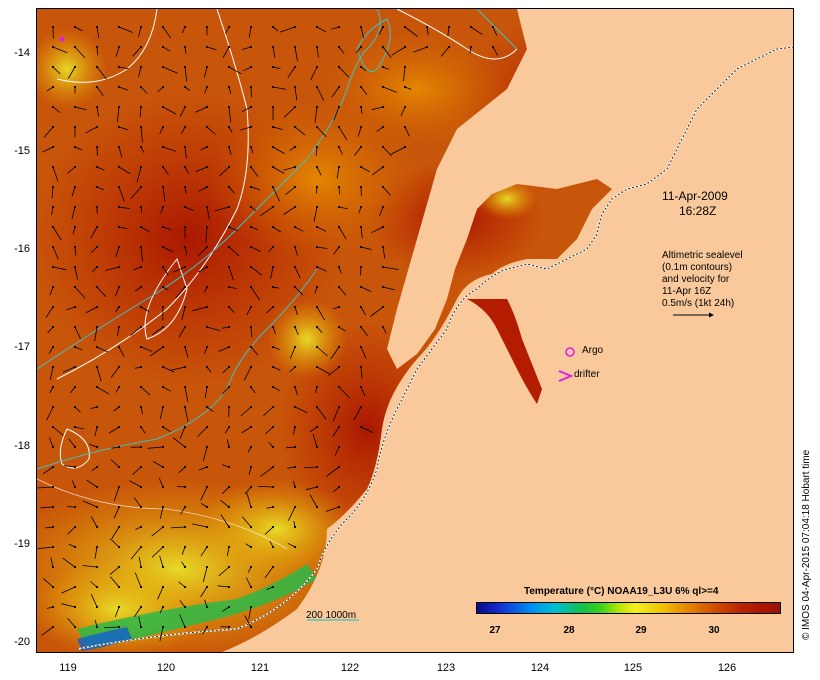 The image size is (820, 680). What do you see at coordinates (587, 374) in the screenshot?
I see `drifter-label: drifter` at bounding box center [587, 374].